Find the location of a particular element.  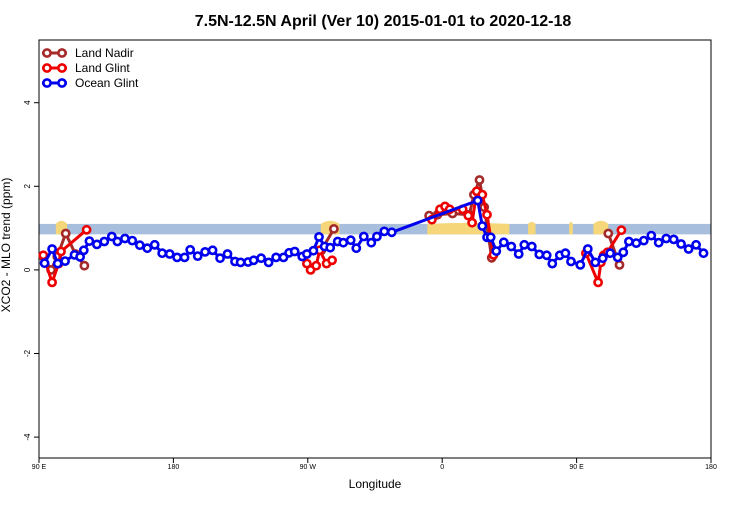

legend-label-land-glint: Land Glint is located at coordinates (102, 68).